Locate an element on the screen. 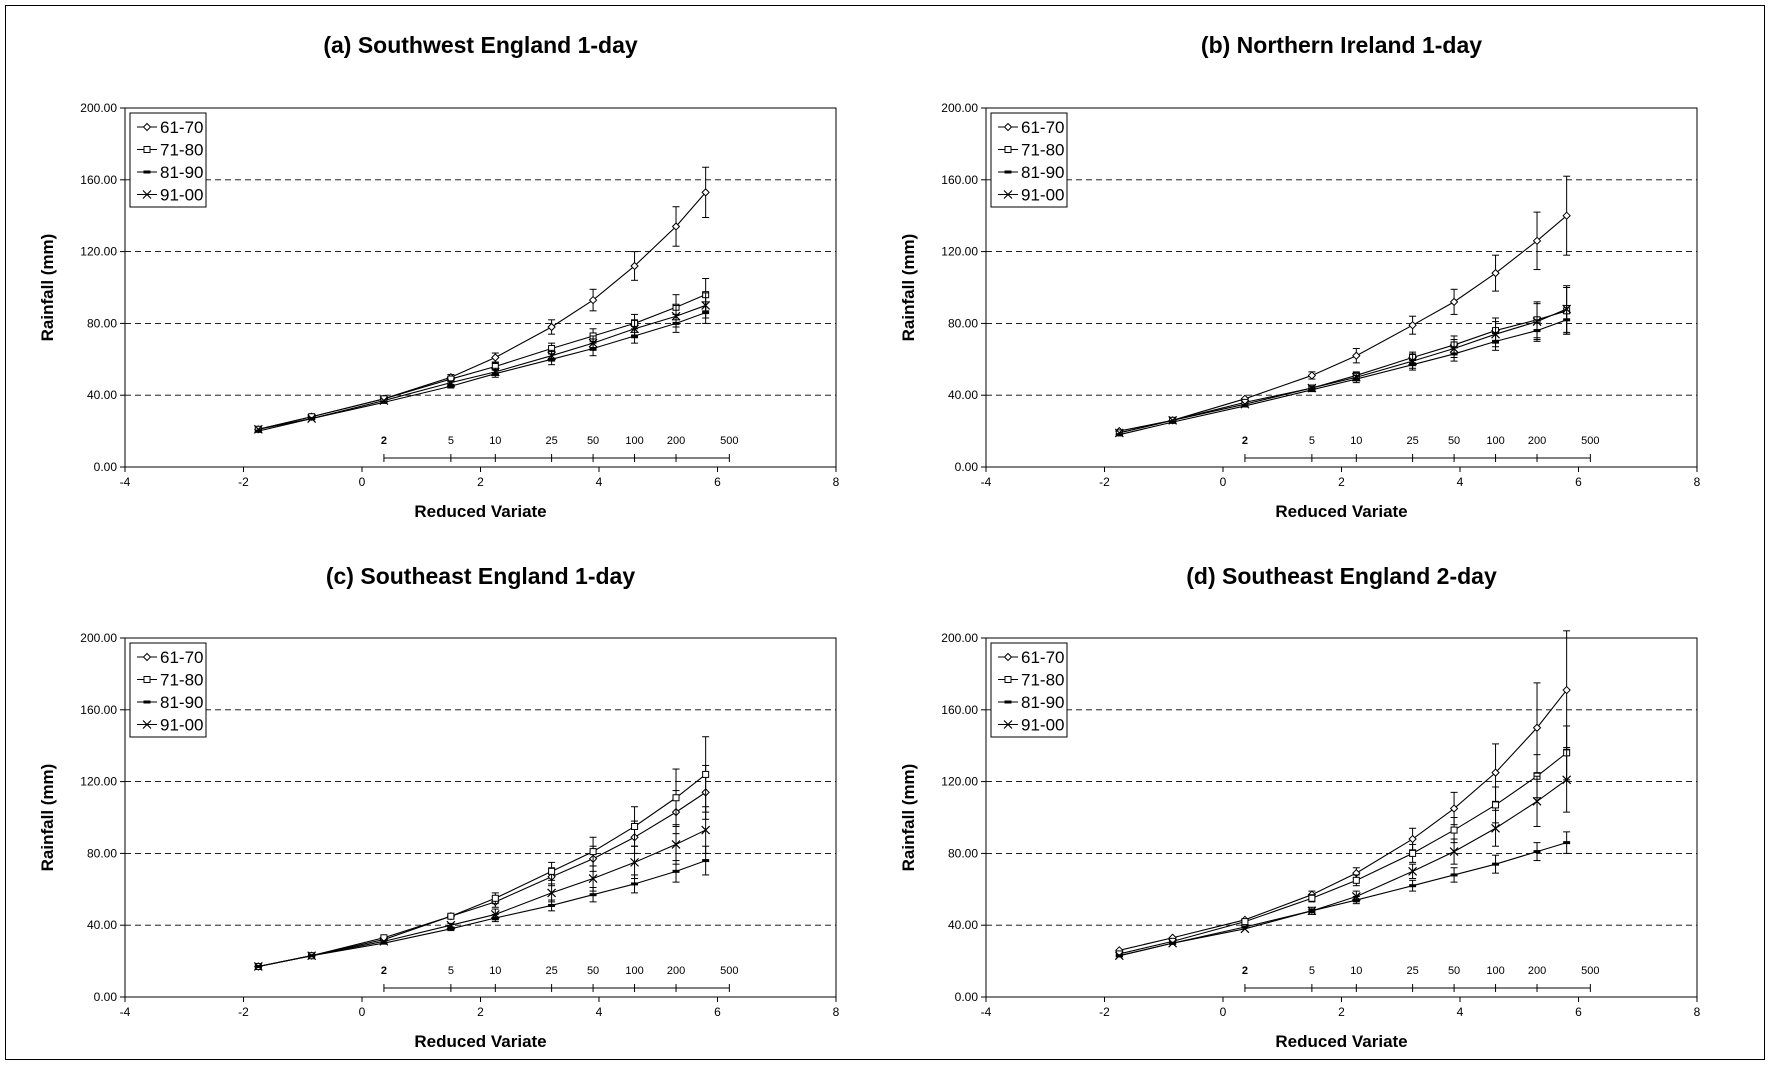 The width and height of the screenshot is (1773, 1067). return-period-label: 200 is located at coordinates (676, 971).